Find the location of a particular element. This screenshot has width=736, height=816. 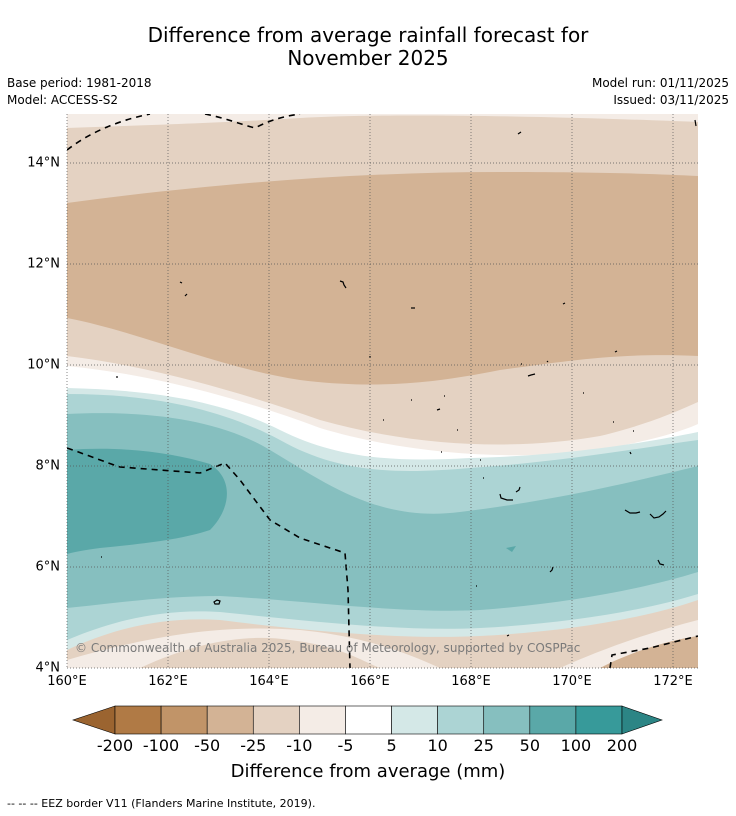

lat-label-14n: 14°N is located at coordinates (43, 163).